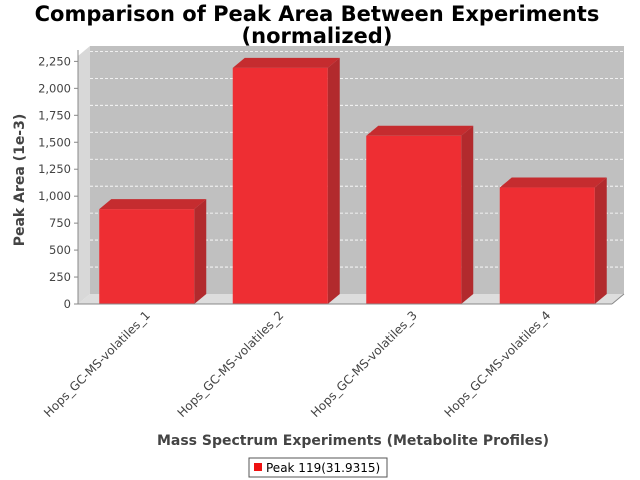  I want to click on y-tick-label: 1,500, so click(54, 142).